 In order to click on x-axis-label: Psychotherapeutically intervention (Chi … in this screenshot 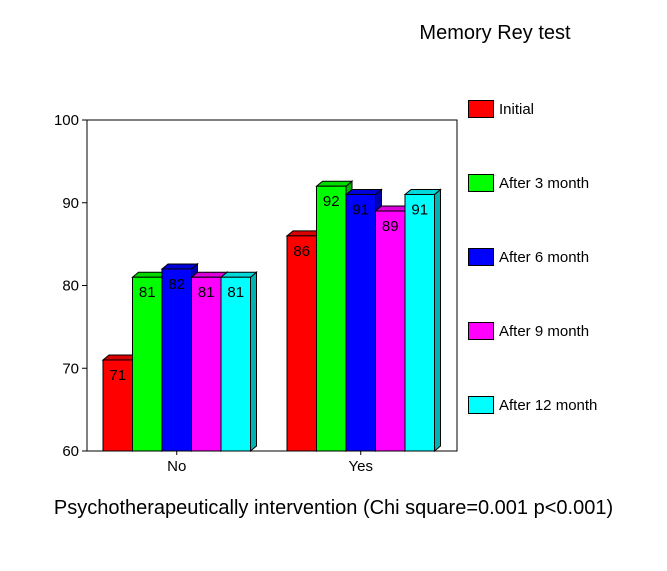, I will do `click(333, 508)`.